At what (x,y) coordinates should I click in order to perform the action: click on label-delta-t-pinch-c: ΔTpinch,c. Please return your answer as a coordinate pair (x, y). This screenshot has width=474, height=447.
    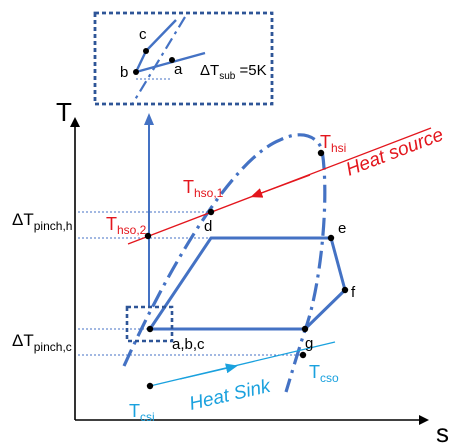
    Looking at the image, I should click on (42, 342).